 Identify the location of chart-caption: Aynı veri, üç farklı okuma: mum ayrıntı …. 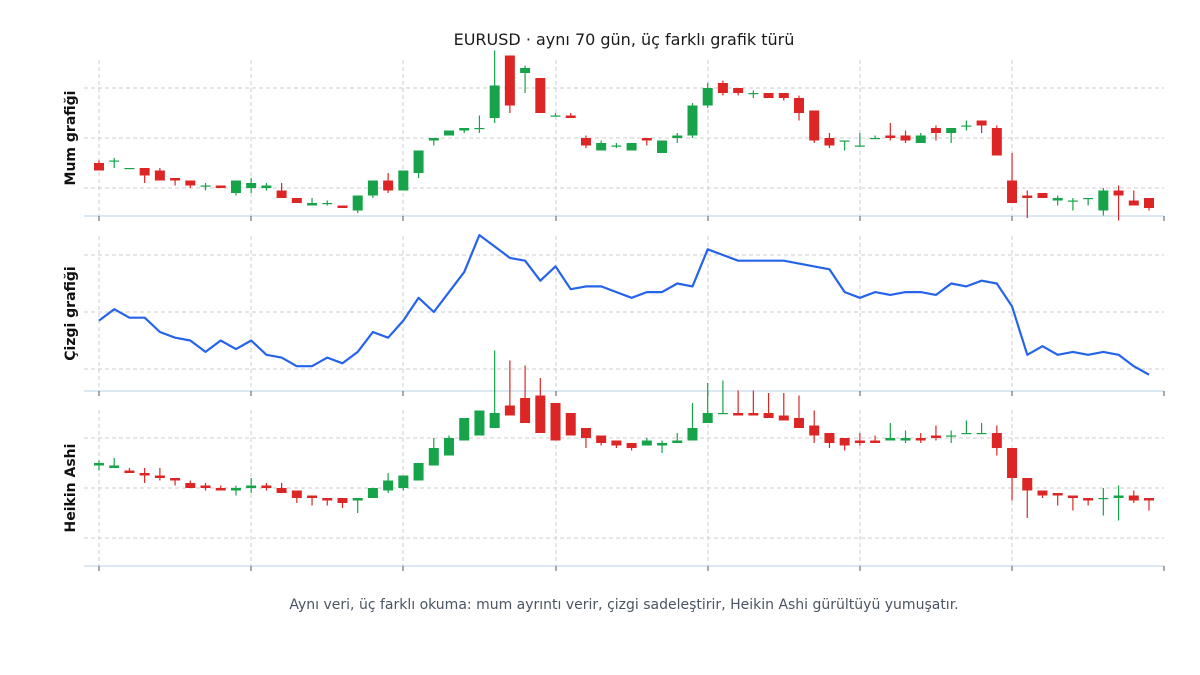
(624, 605).